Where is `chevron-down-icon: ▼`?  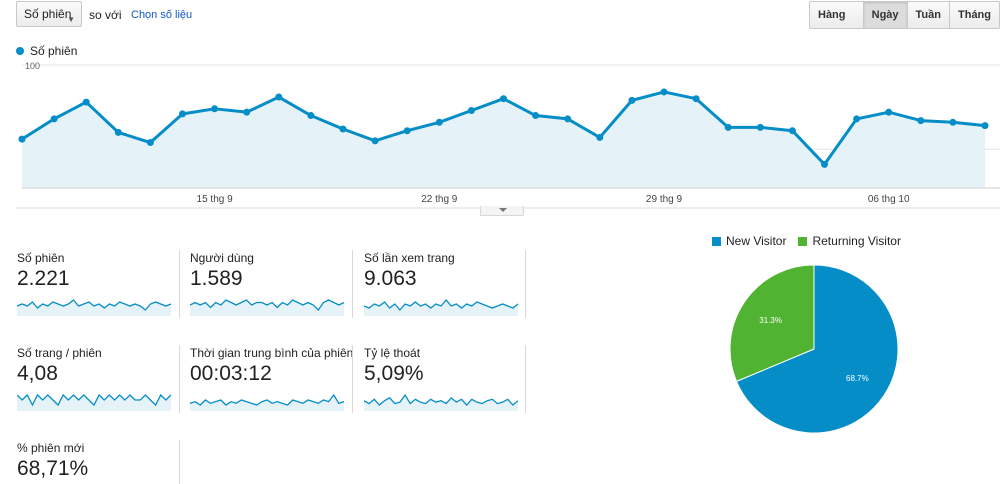 chevron-down-icon: ▼ is located at coordinates (71, 19).